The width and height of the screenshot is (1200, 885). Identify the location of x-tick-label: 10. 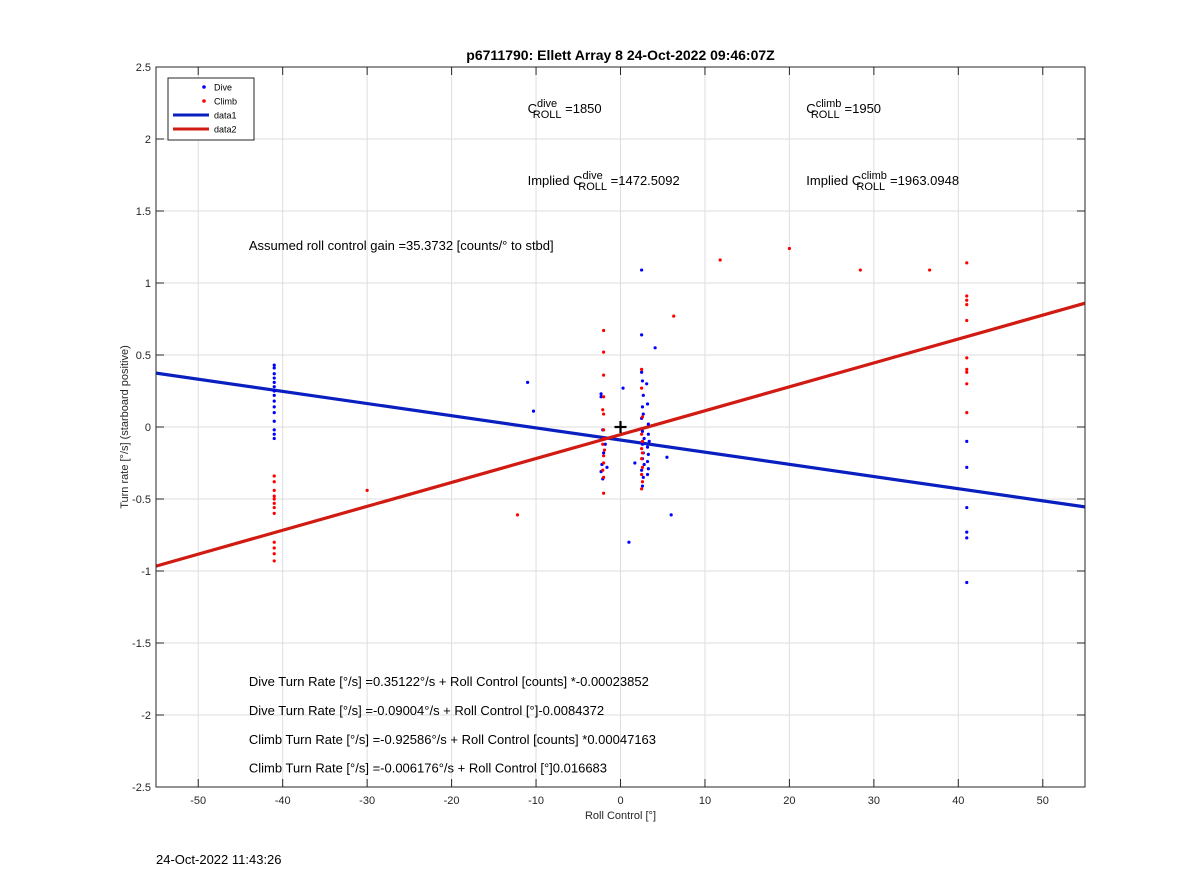
(705, 801).